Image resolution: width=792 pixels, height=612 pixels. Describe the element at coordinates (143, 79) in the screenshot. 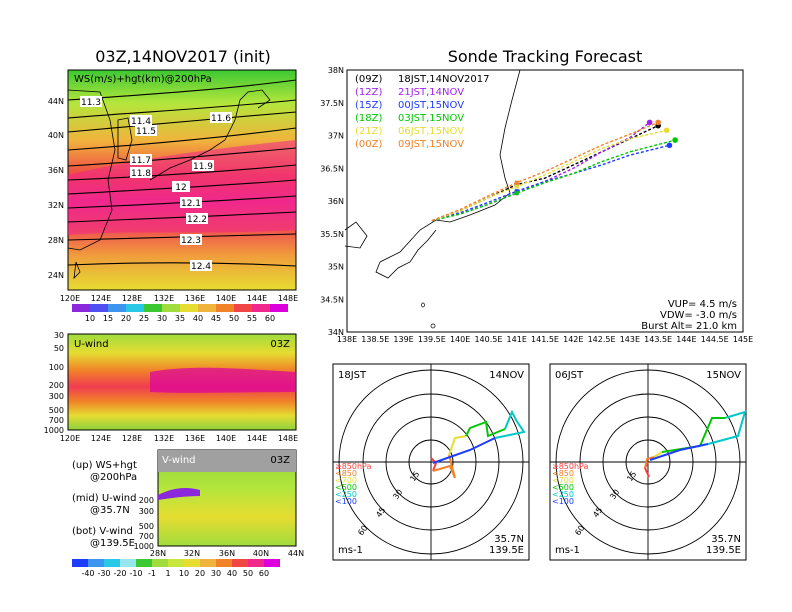

I see `map-panel-label: WS(m/s)+hgt(km)@200hPa` at that location.